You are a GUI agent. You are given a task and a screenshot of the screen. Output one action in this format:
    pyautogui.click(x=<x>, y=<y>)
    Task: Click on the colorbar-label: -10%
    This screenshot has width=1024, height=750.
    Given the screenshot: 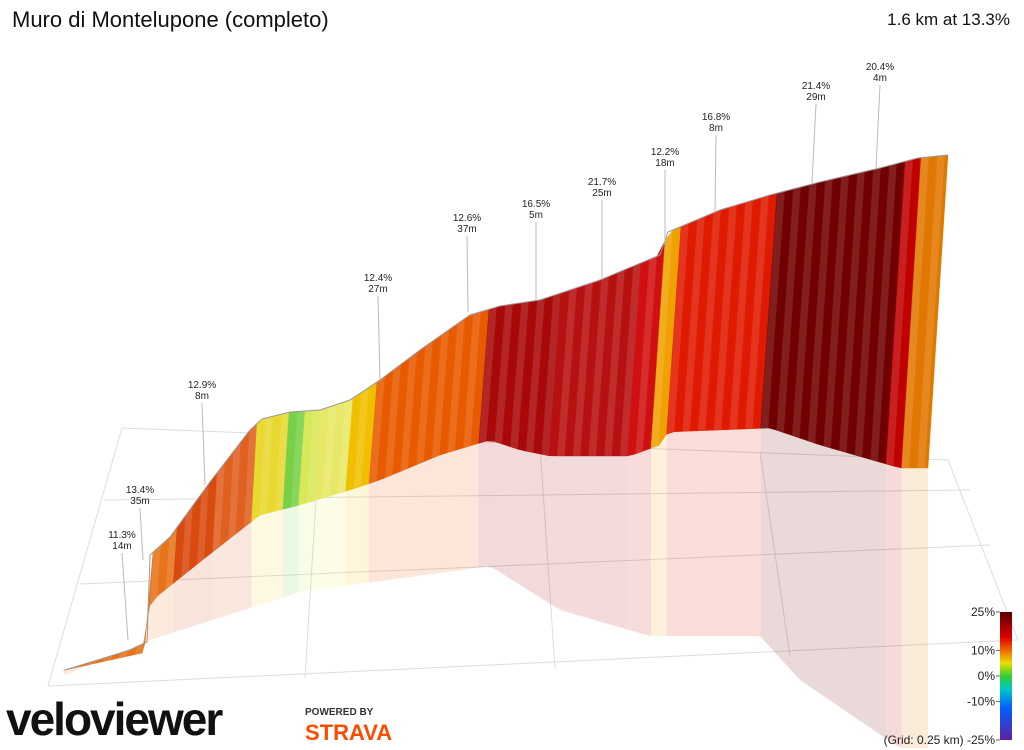 What is the action you would take?
    pyautogui.click(x=981, y=702)
    